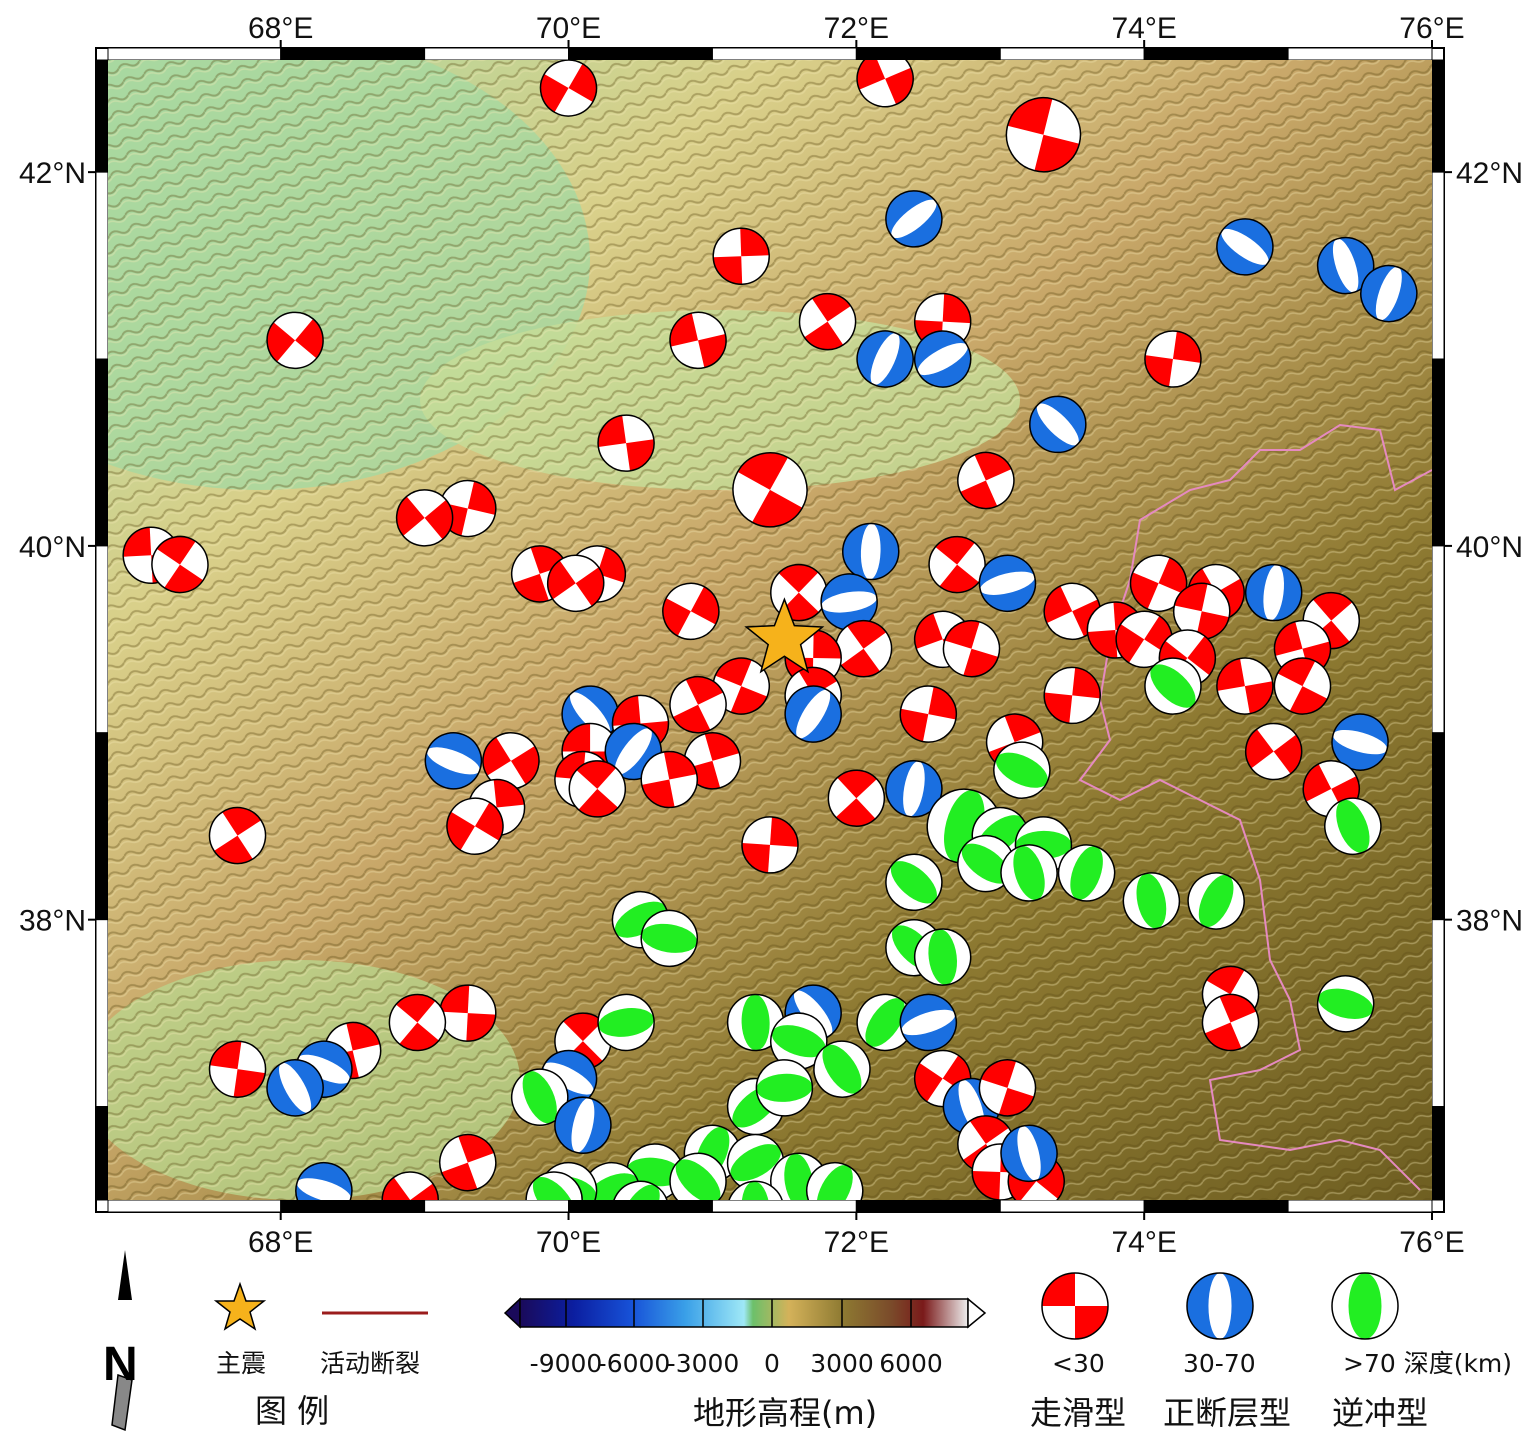 This screenshot has height=1433, width=1527. Describe the element at coordinates (842, 1363) in the screenshot. I see `colorbar-tick-label: 3000` at that location.